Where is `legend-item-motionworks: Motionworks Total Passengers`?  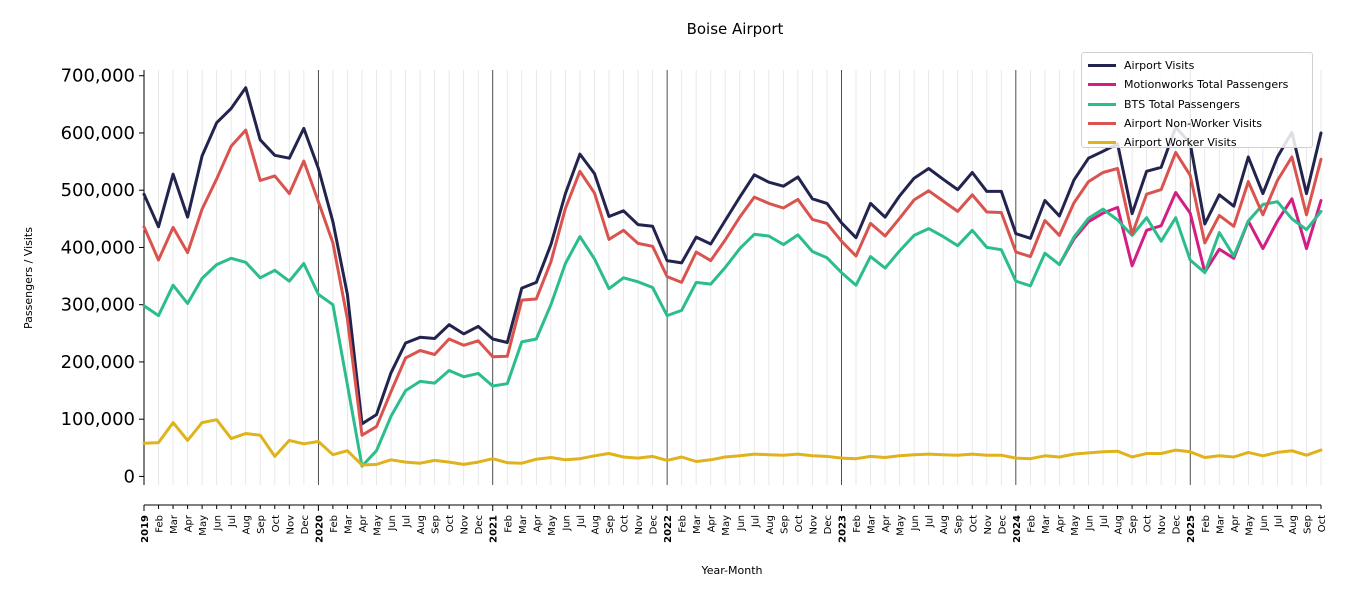 legend-item-motionworks: Motionworks Total Passengers is located at coordinates (1197, 84).